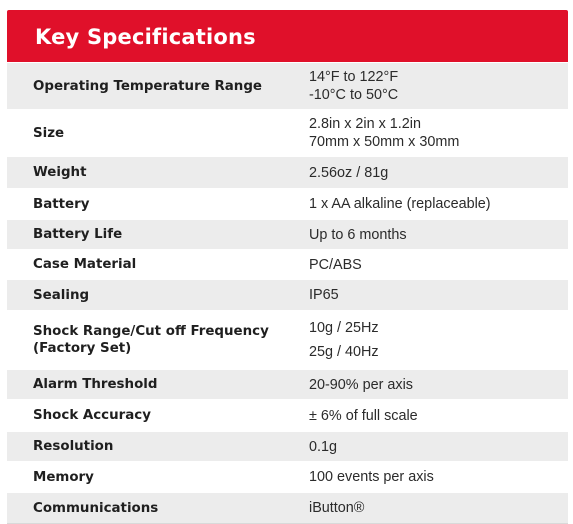 This screenshot has width=573, height=524. Describe the element at coordinates (400, 204) in the screenshot. I see `spec-value-line: 1 x AA alkaline (replaceable)` at that location.